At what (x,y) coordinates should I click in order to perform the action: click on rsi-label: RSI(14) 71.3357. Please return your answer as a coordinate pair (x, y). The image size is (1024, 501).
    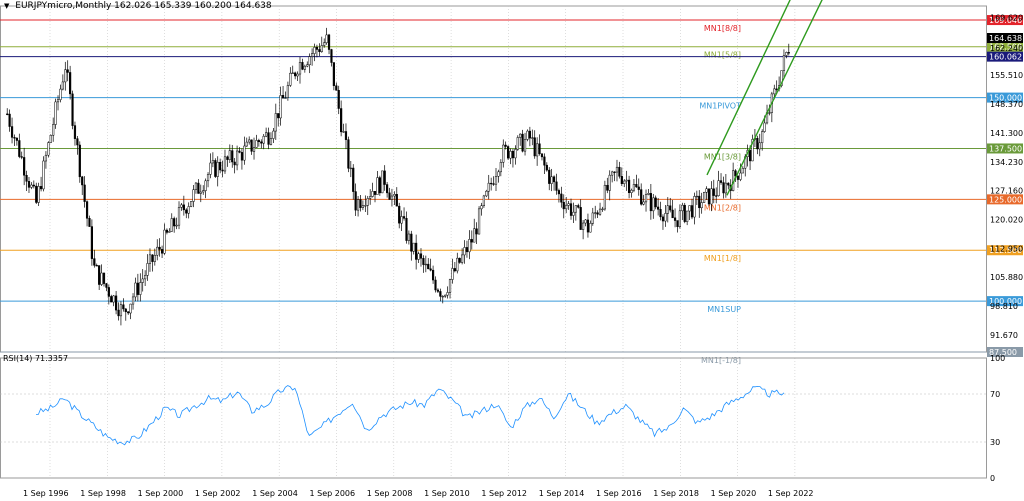
    Looking at the image, I should click on (36, 358).